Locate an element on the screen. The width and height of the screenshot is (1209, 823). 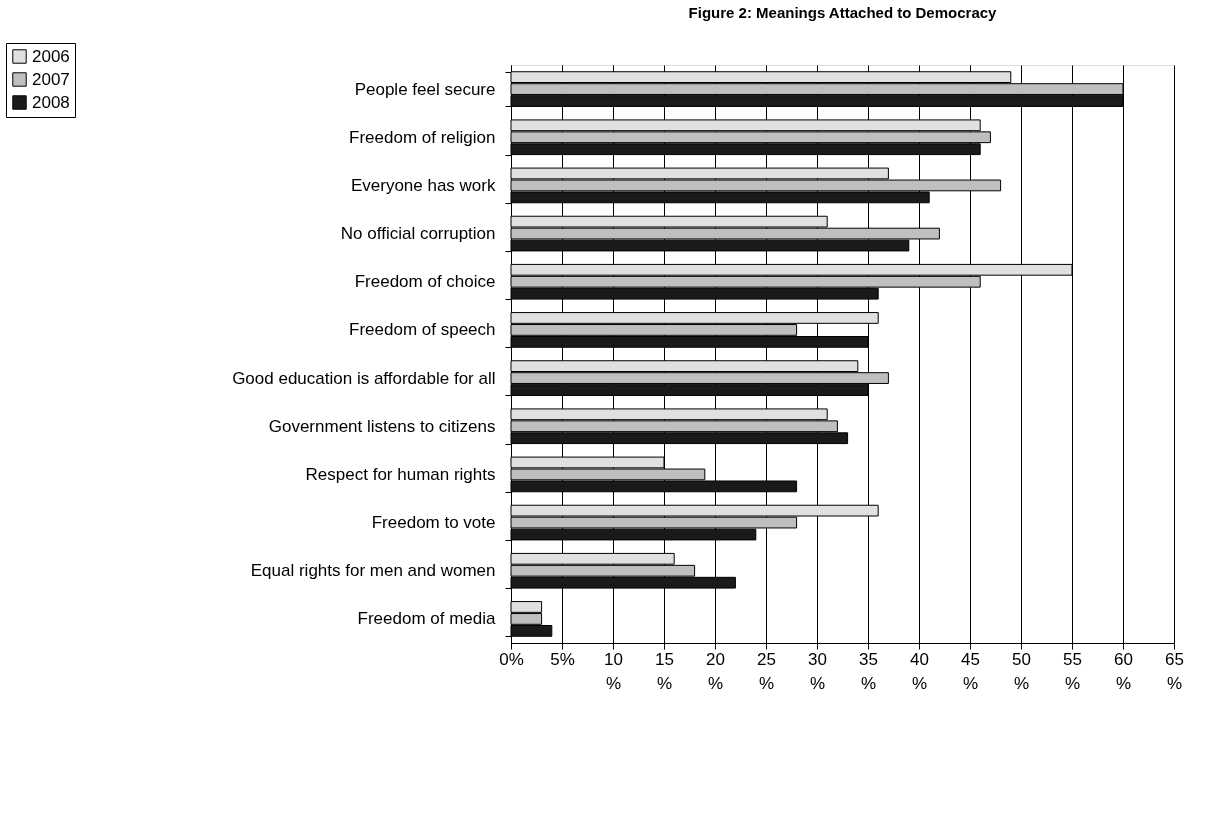
x-tick-label: 10 % is located at coordinates (613, 671).